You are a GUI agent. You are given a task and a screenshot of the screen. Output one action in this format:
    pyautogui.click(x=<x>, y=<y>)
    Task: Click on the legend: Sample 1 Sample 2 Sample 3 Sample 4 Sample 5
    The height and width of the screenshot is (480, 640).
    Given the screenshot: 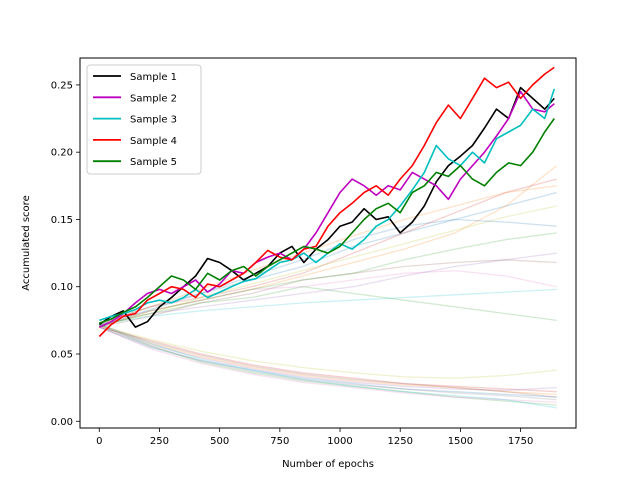 What is the action you would take?
    pyautogui.click(x=144, y=119)
    